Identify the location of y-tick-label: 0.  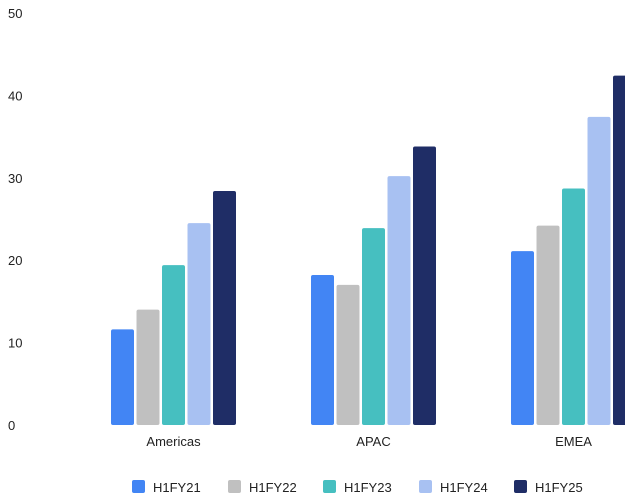
(11, 425).